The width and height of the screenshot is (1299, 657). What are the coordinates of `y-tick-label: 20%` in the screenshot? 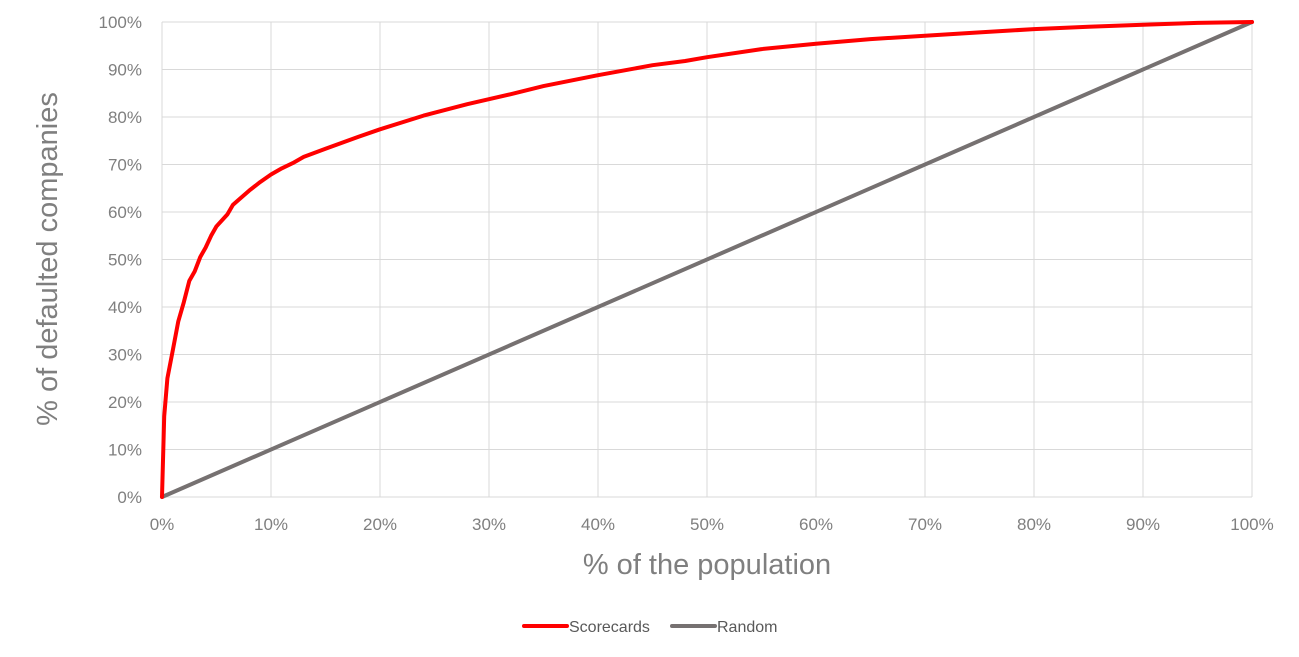 It's located at (125, 402).